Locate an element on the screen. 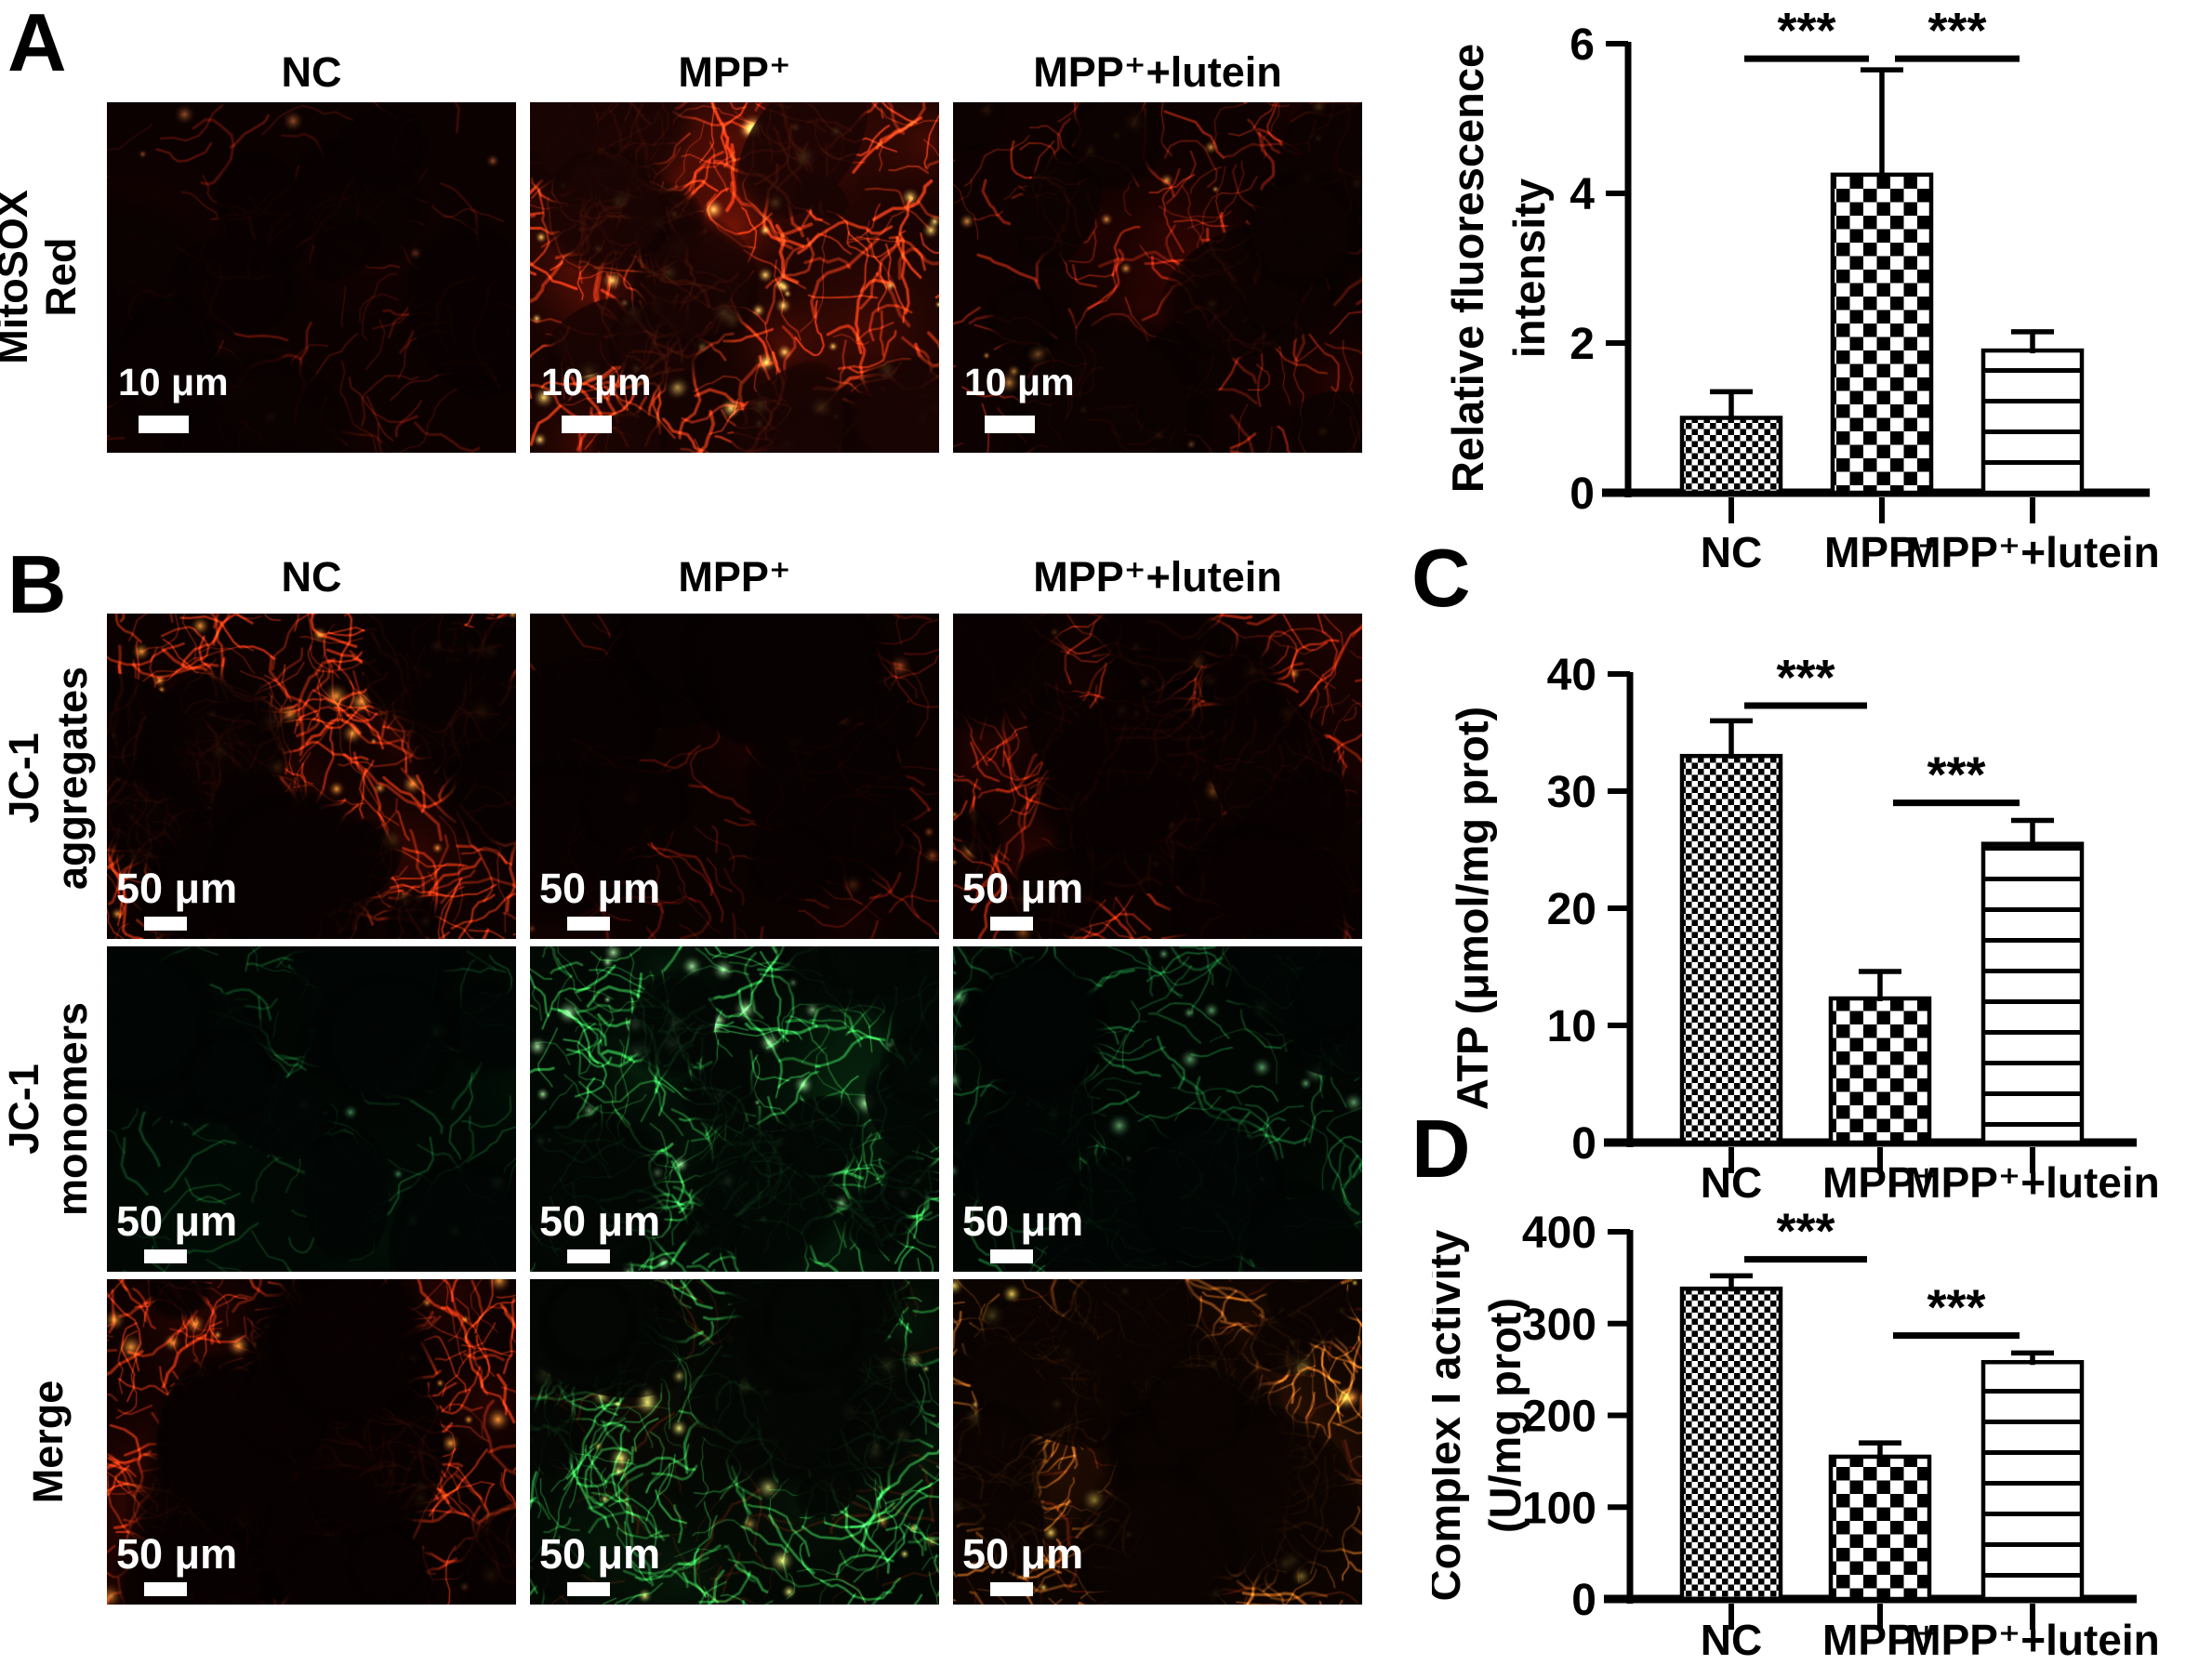  micrograph-mitosox-mpp: 10 μm is located at coordinates (734, 278).